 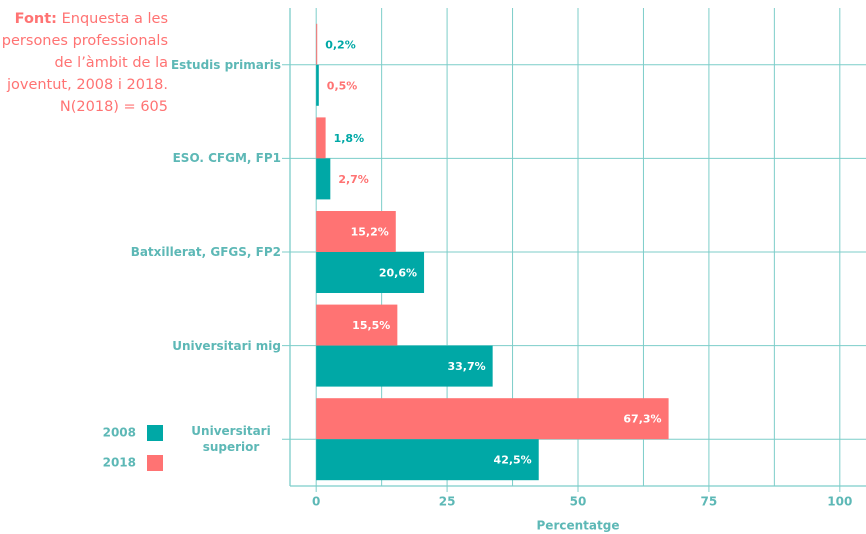 I want to click on x-tick-label: 75, so click(x=709, y=502).